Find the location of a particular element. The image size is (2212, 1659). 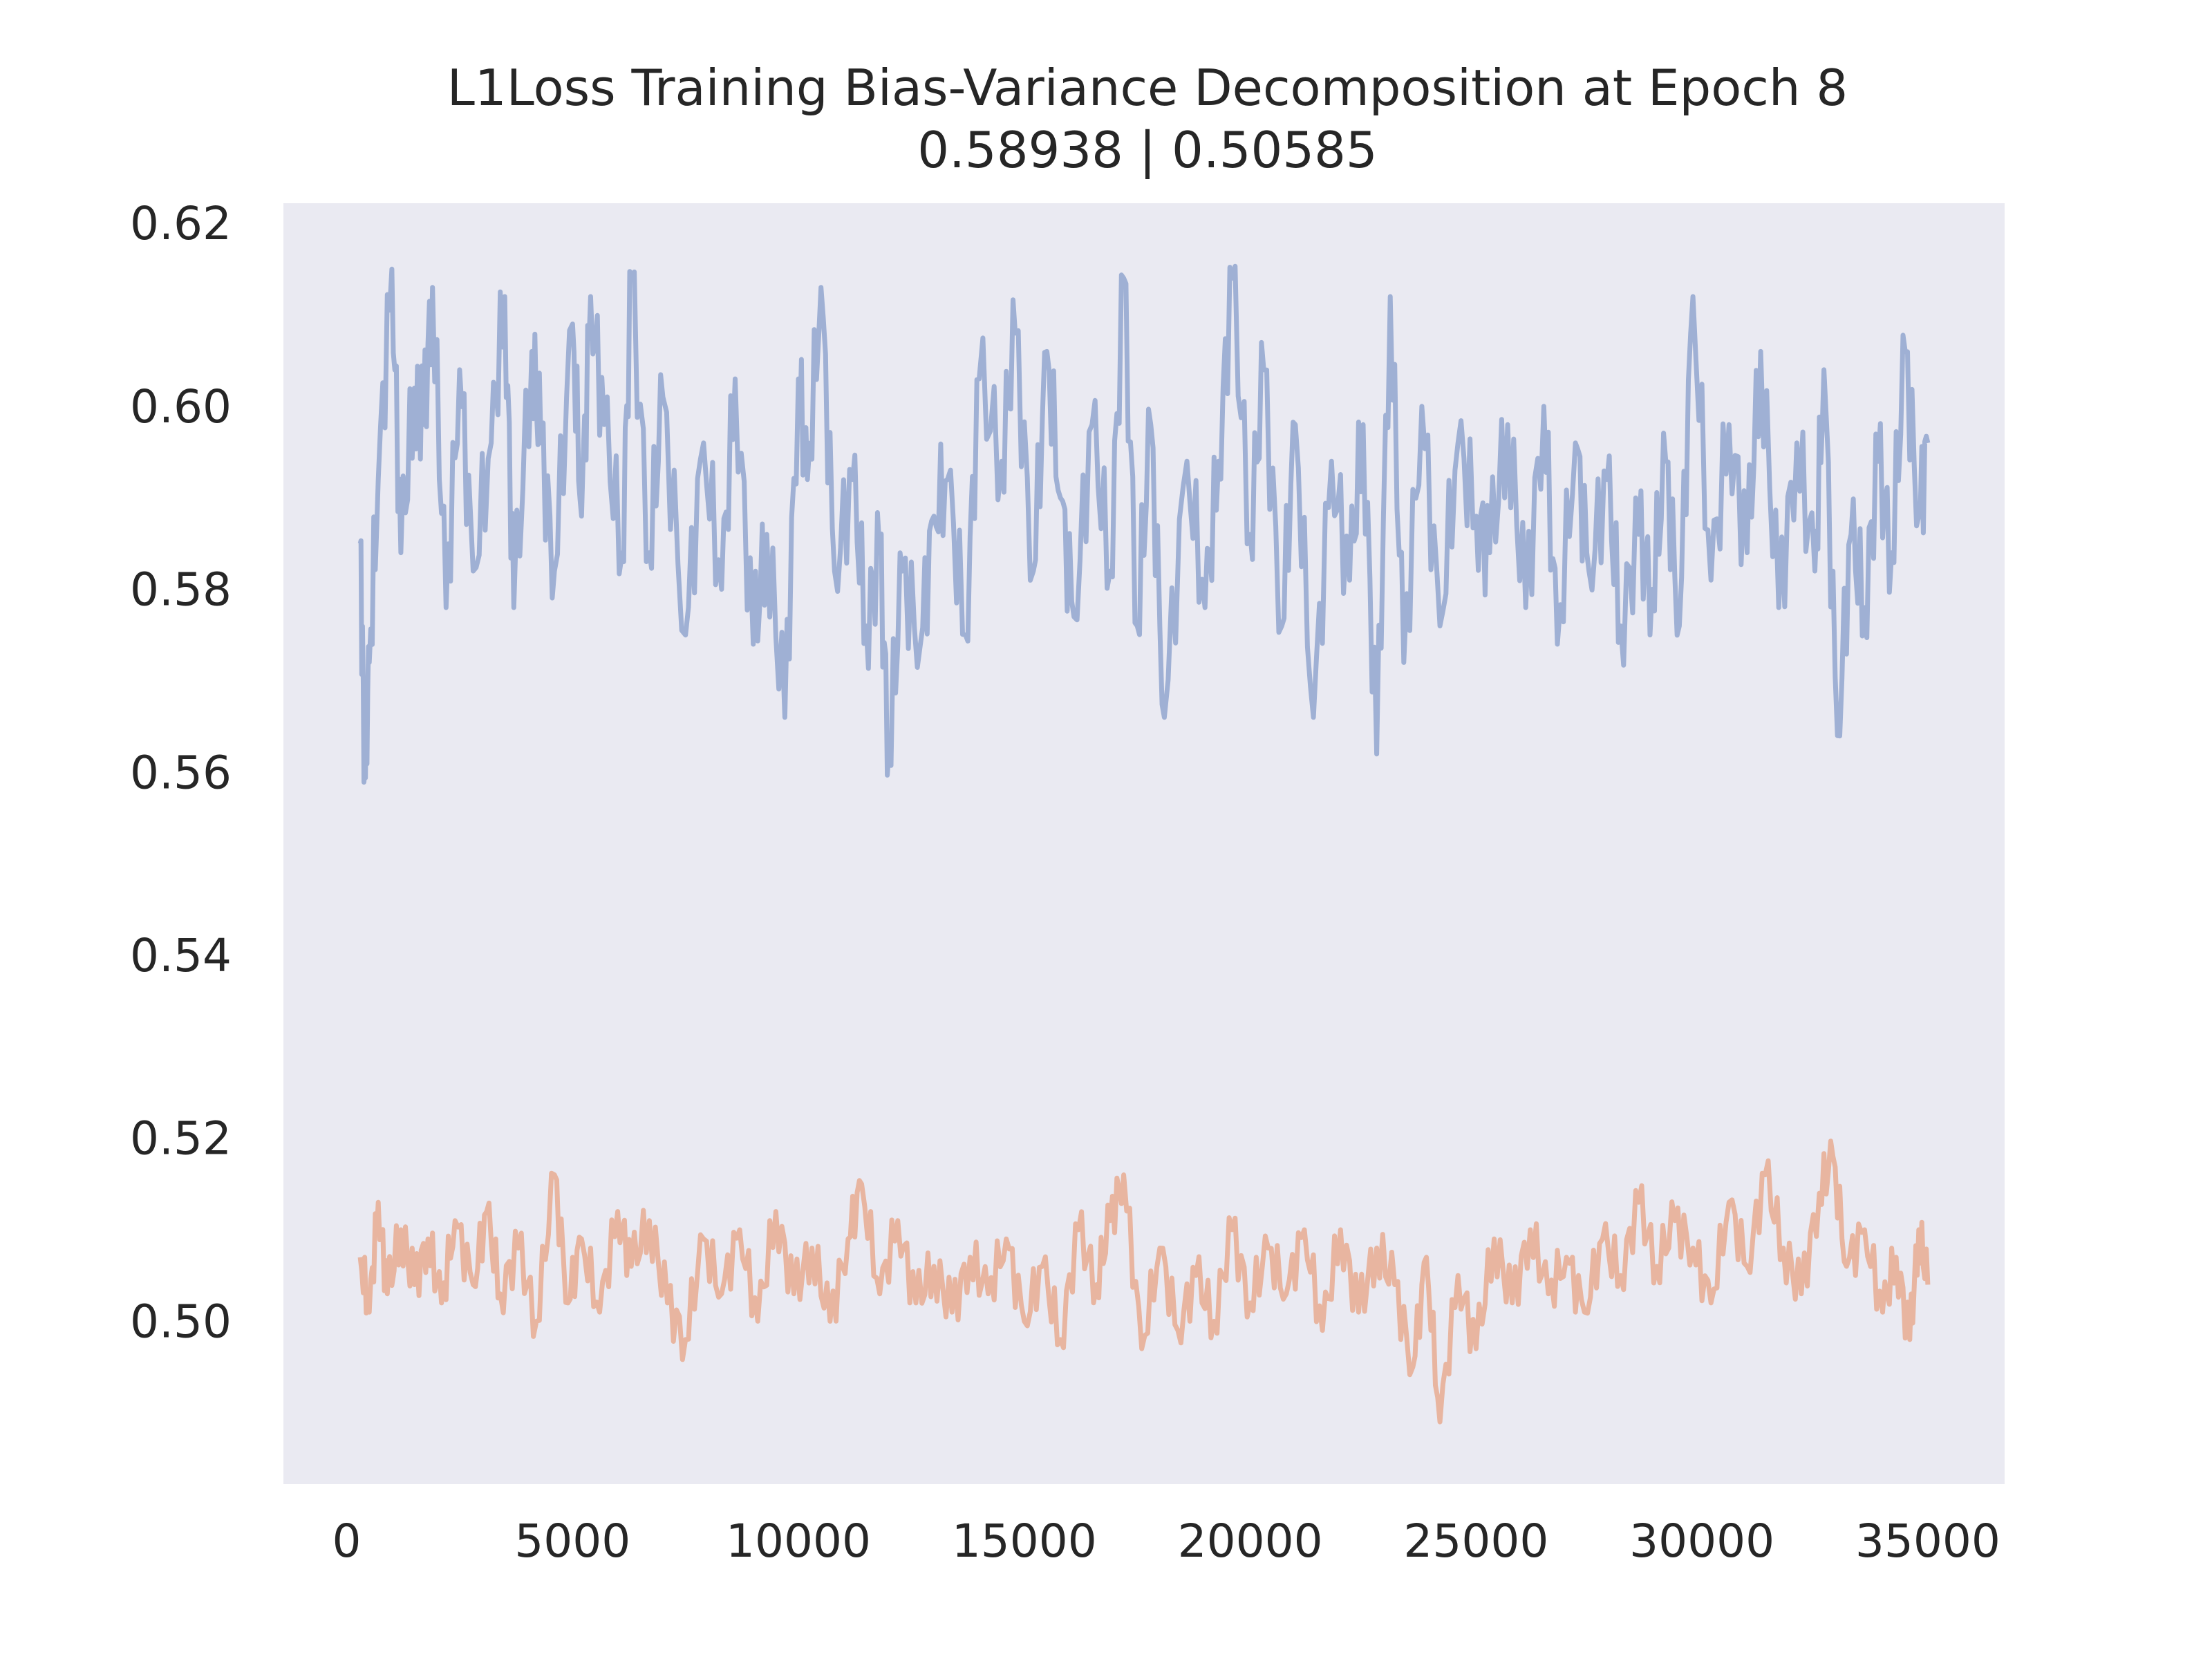

chart-subtitle: 0.58938 | 0.50585 is located at coordinates (1147, 150).